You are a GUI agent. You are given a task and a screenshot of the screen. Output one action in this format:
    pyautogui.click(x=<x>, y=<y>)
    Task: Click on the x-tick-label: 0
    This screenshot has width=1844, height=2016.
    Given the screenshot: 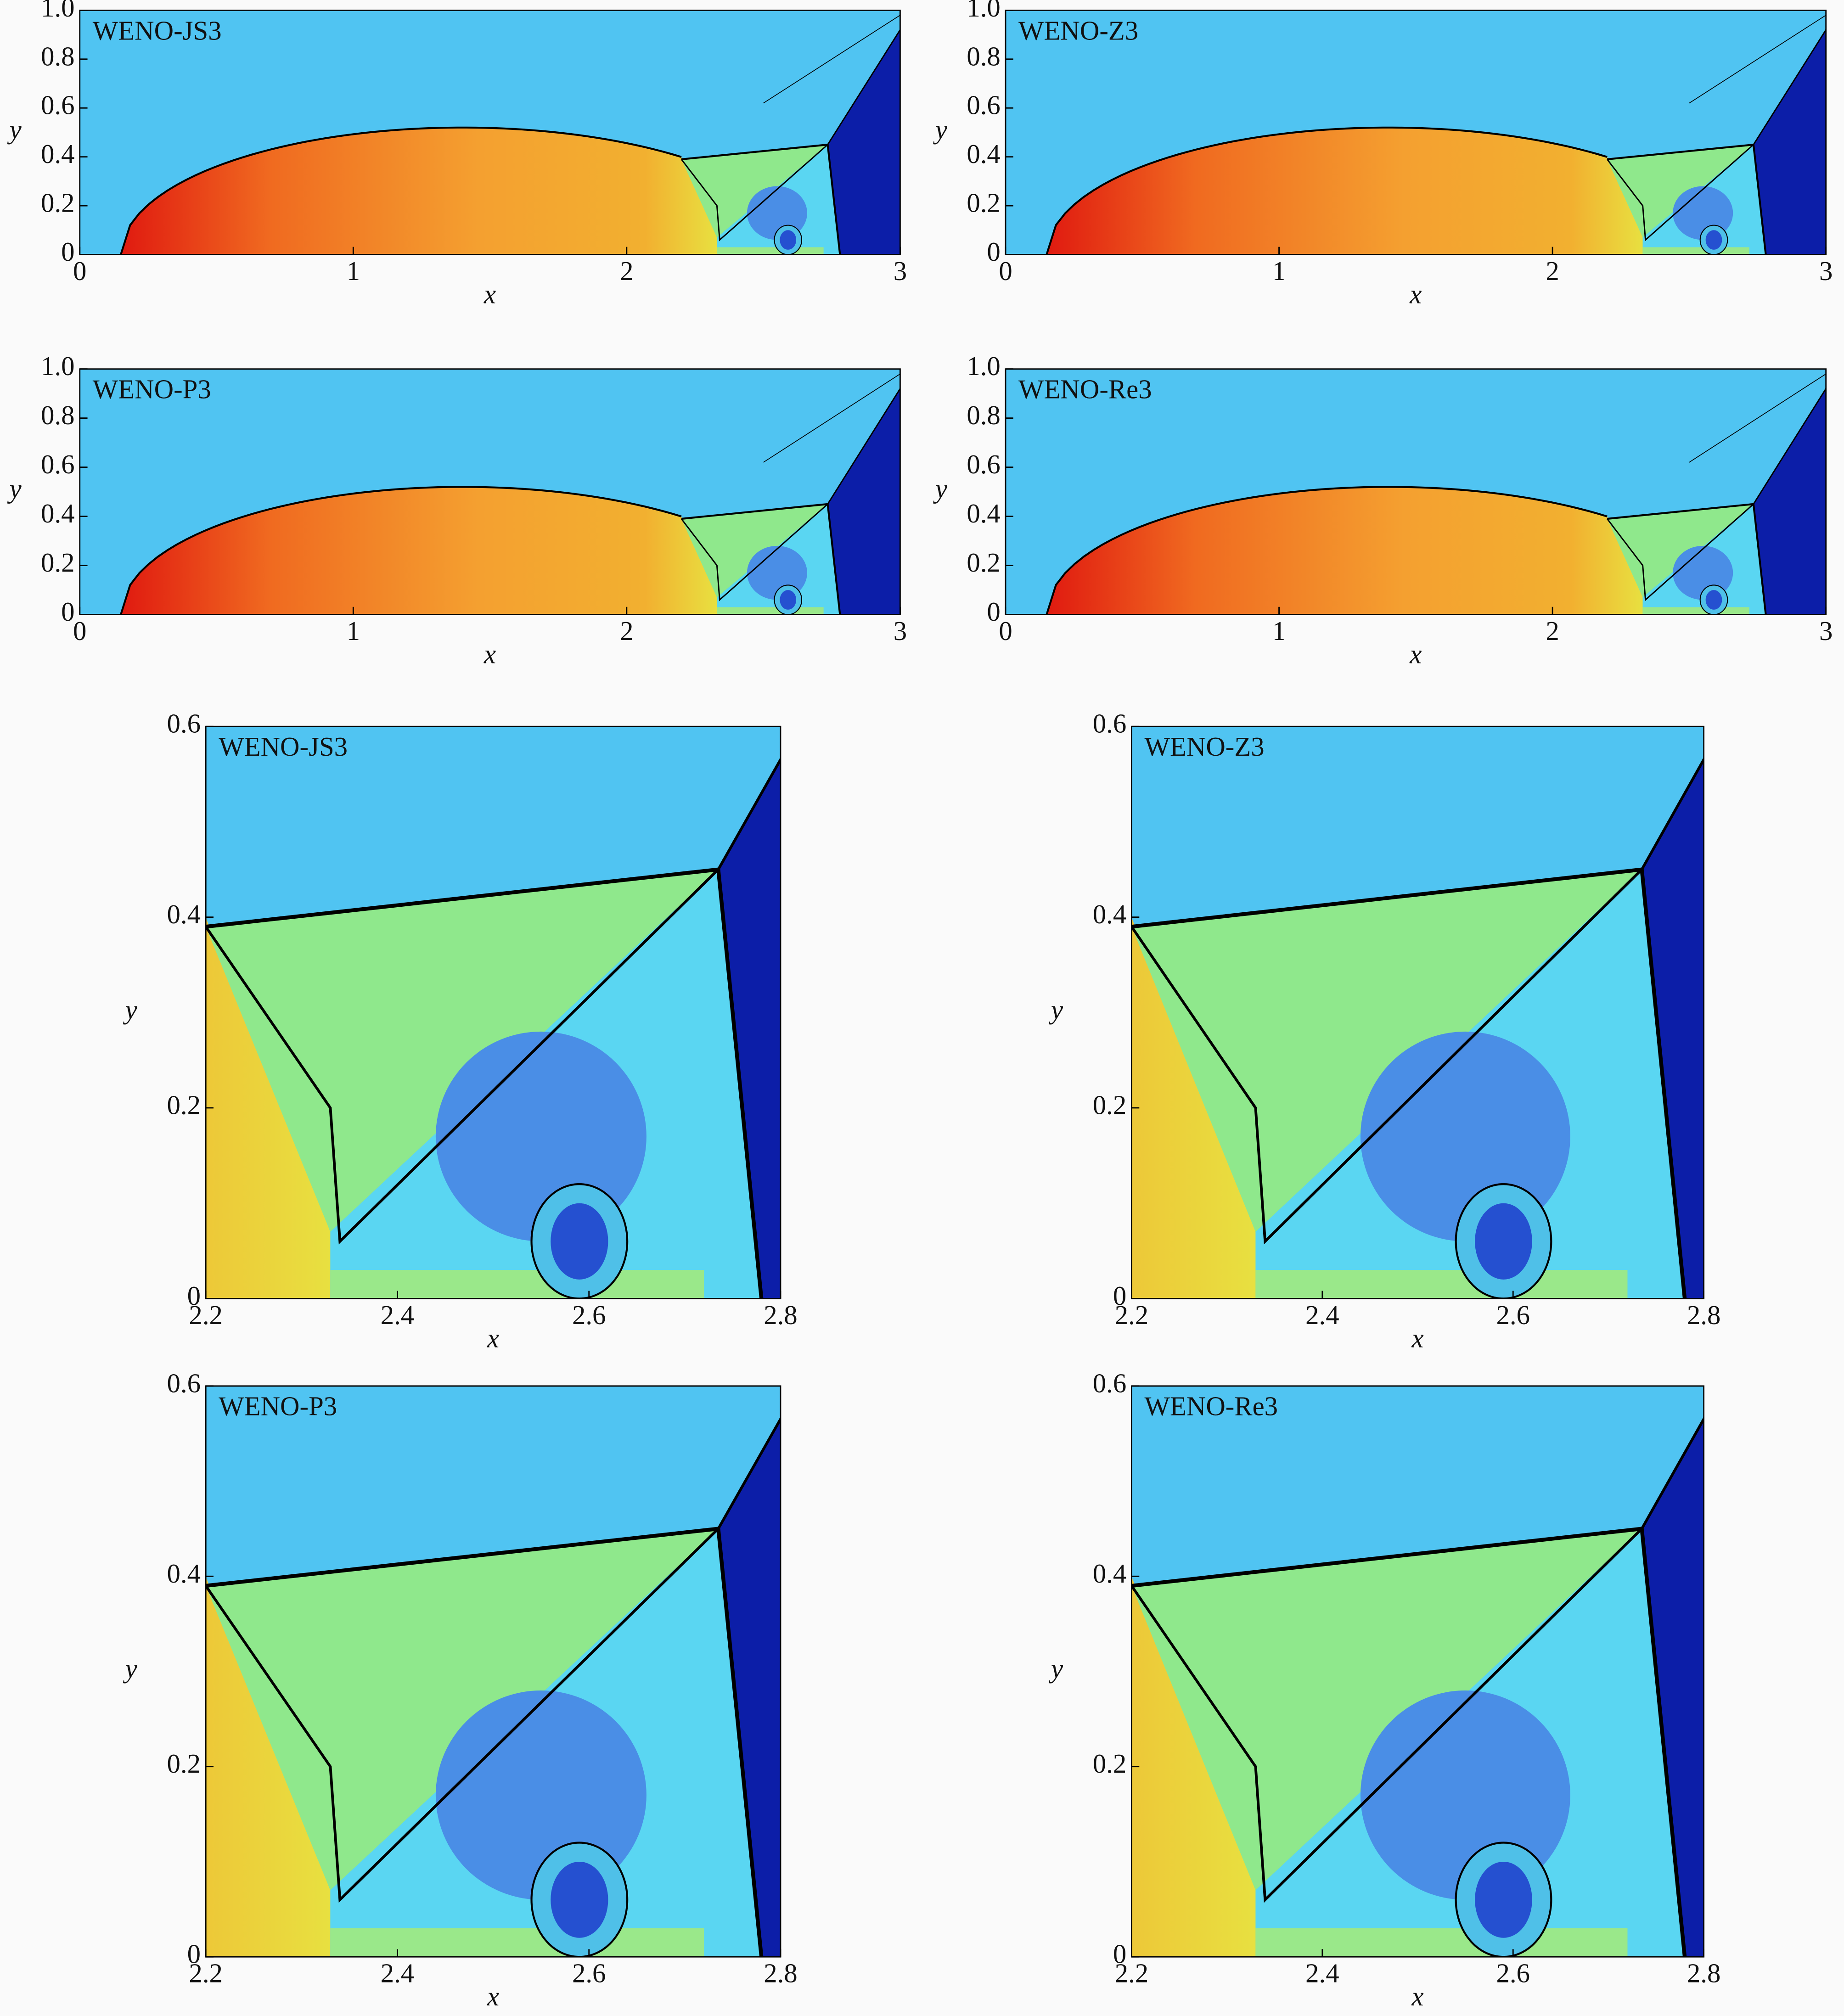 What is the action you would take?
    pyautogui.click(x=1005, y=271)
    